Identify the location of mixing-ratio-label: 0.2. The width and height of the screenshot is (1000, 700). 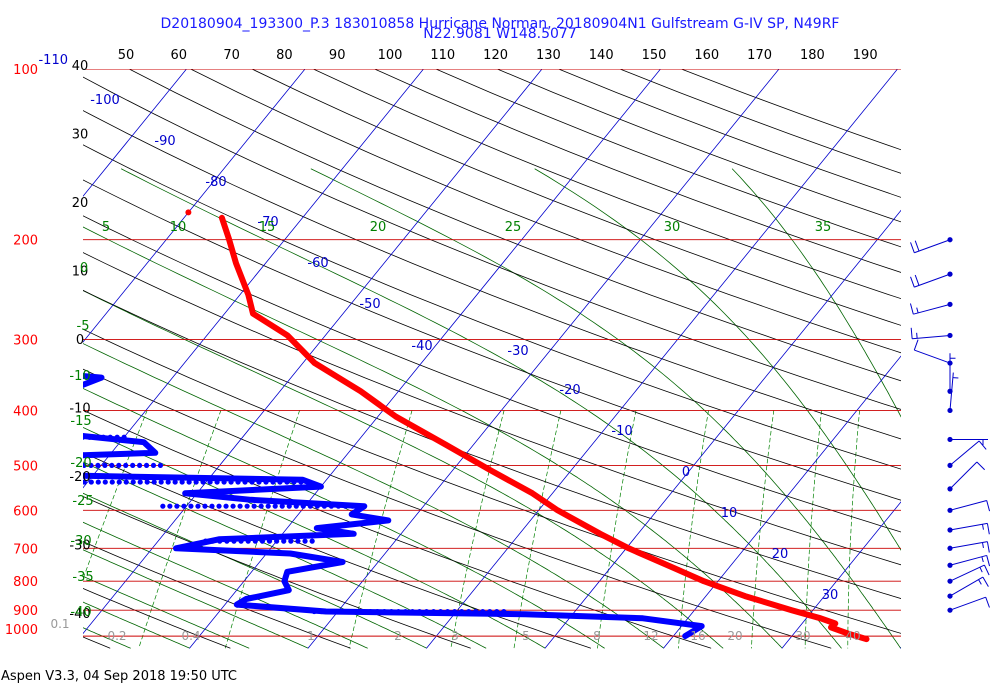
(116, 636).